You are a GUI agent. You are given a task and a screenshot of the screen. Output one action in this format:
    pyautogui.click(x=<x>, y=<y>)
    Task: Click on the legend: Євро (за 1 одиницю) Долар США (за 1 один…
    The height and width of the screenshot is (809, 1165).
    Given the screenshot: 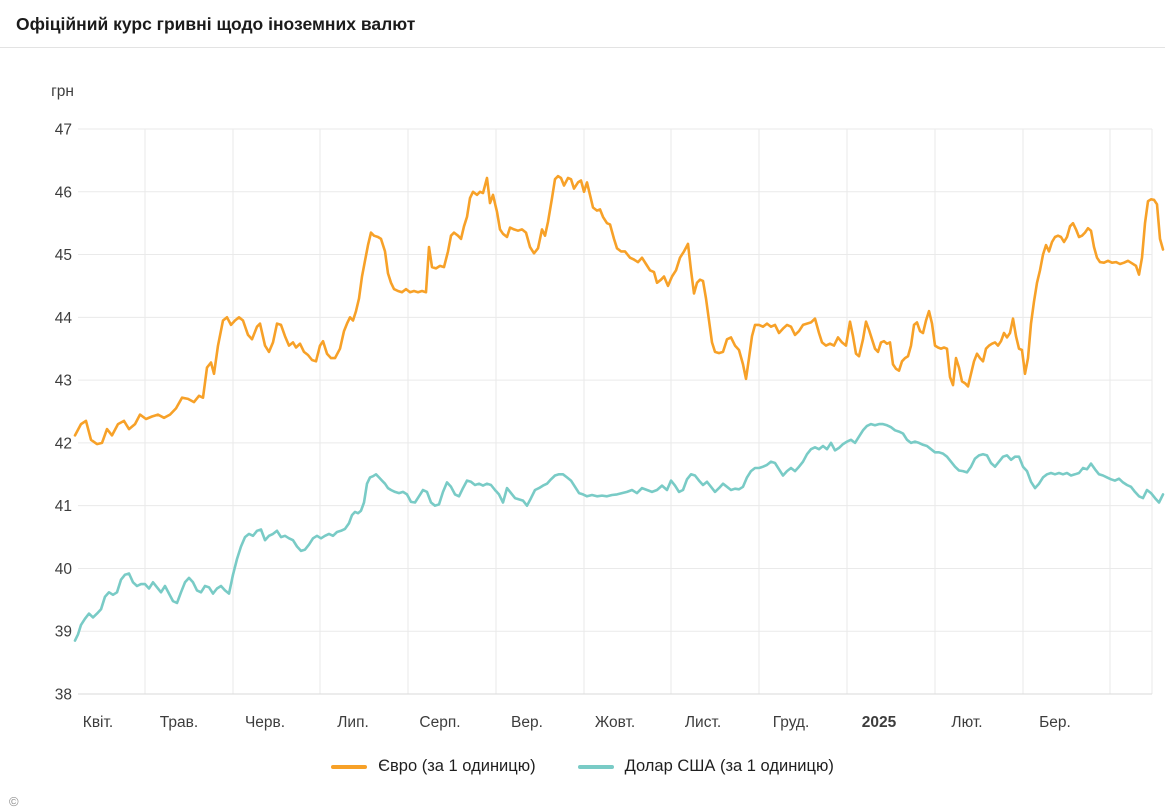 What is the action you would take?
    pyautogui.click(x=582, y=766)
    